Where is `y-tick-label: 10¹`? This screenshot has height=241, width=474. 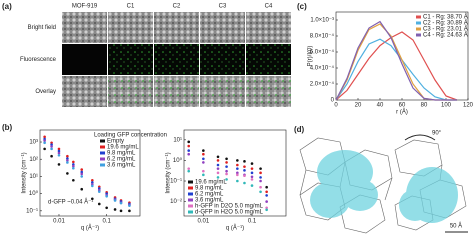 y-tick-label: 10¹ is located at coordinates (177, 140).